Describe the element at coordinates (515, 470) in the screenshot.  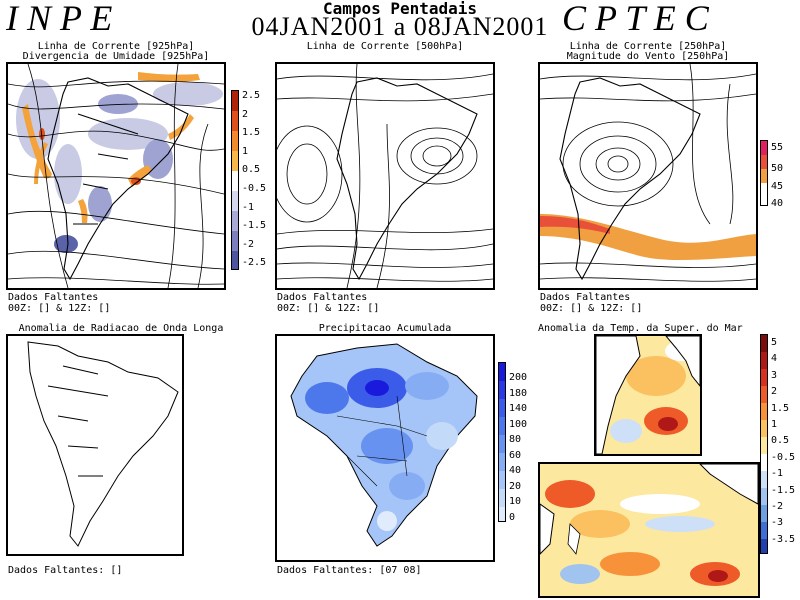
I see `colorbar-precip-tick: 40` at that location.